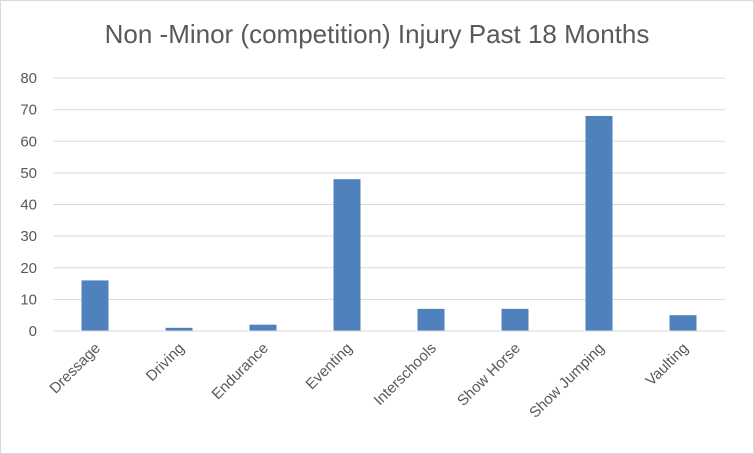 This screenshot has width=754, height=454. I want to click on y-tick-label: 20, so click(28, 268).